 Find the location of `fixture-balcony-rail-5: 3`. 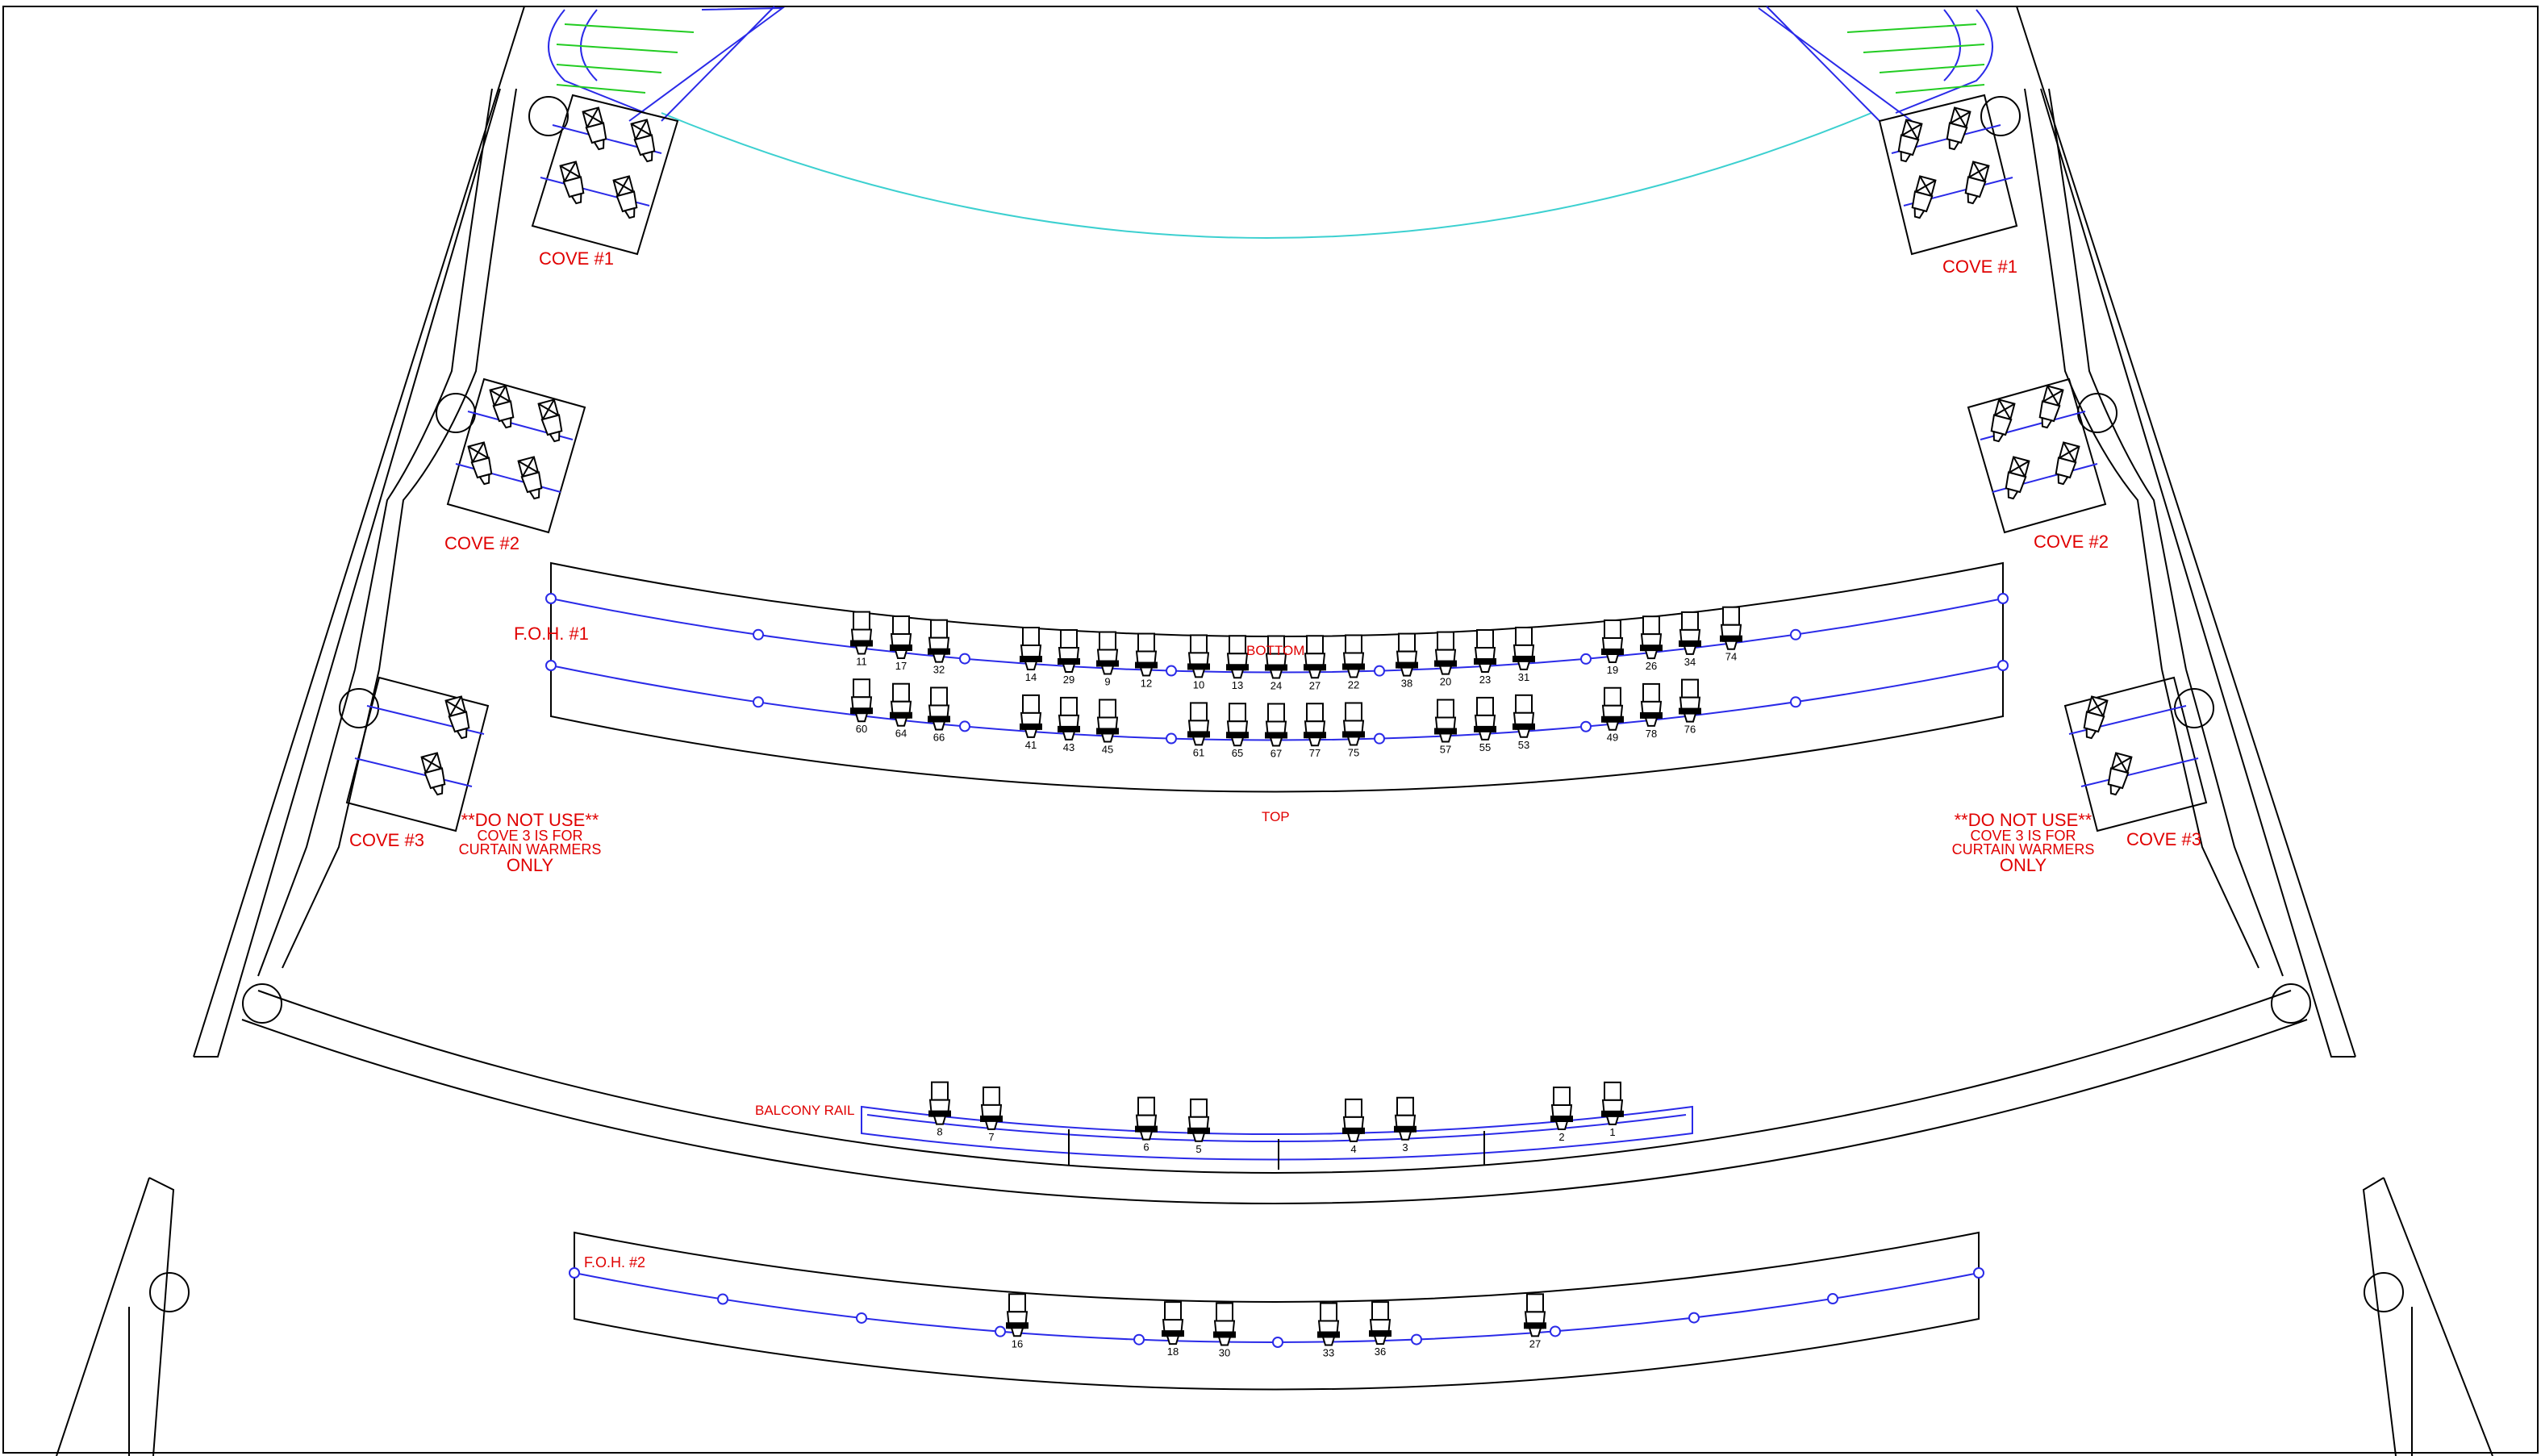

fixture-balcony-rail-5: 3 is located at coordinates (1406, 1125).